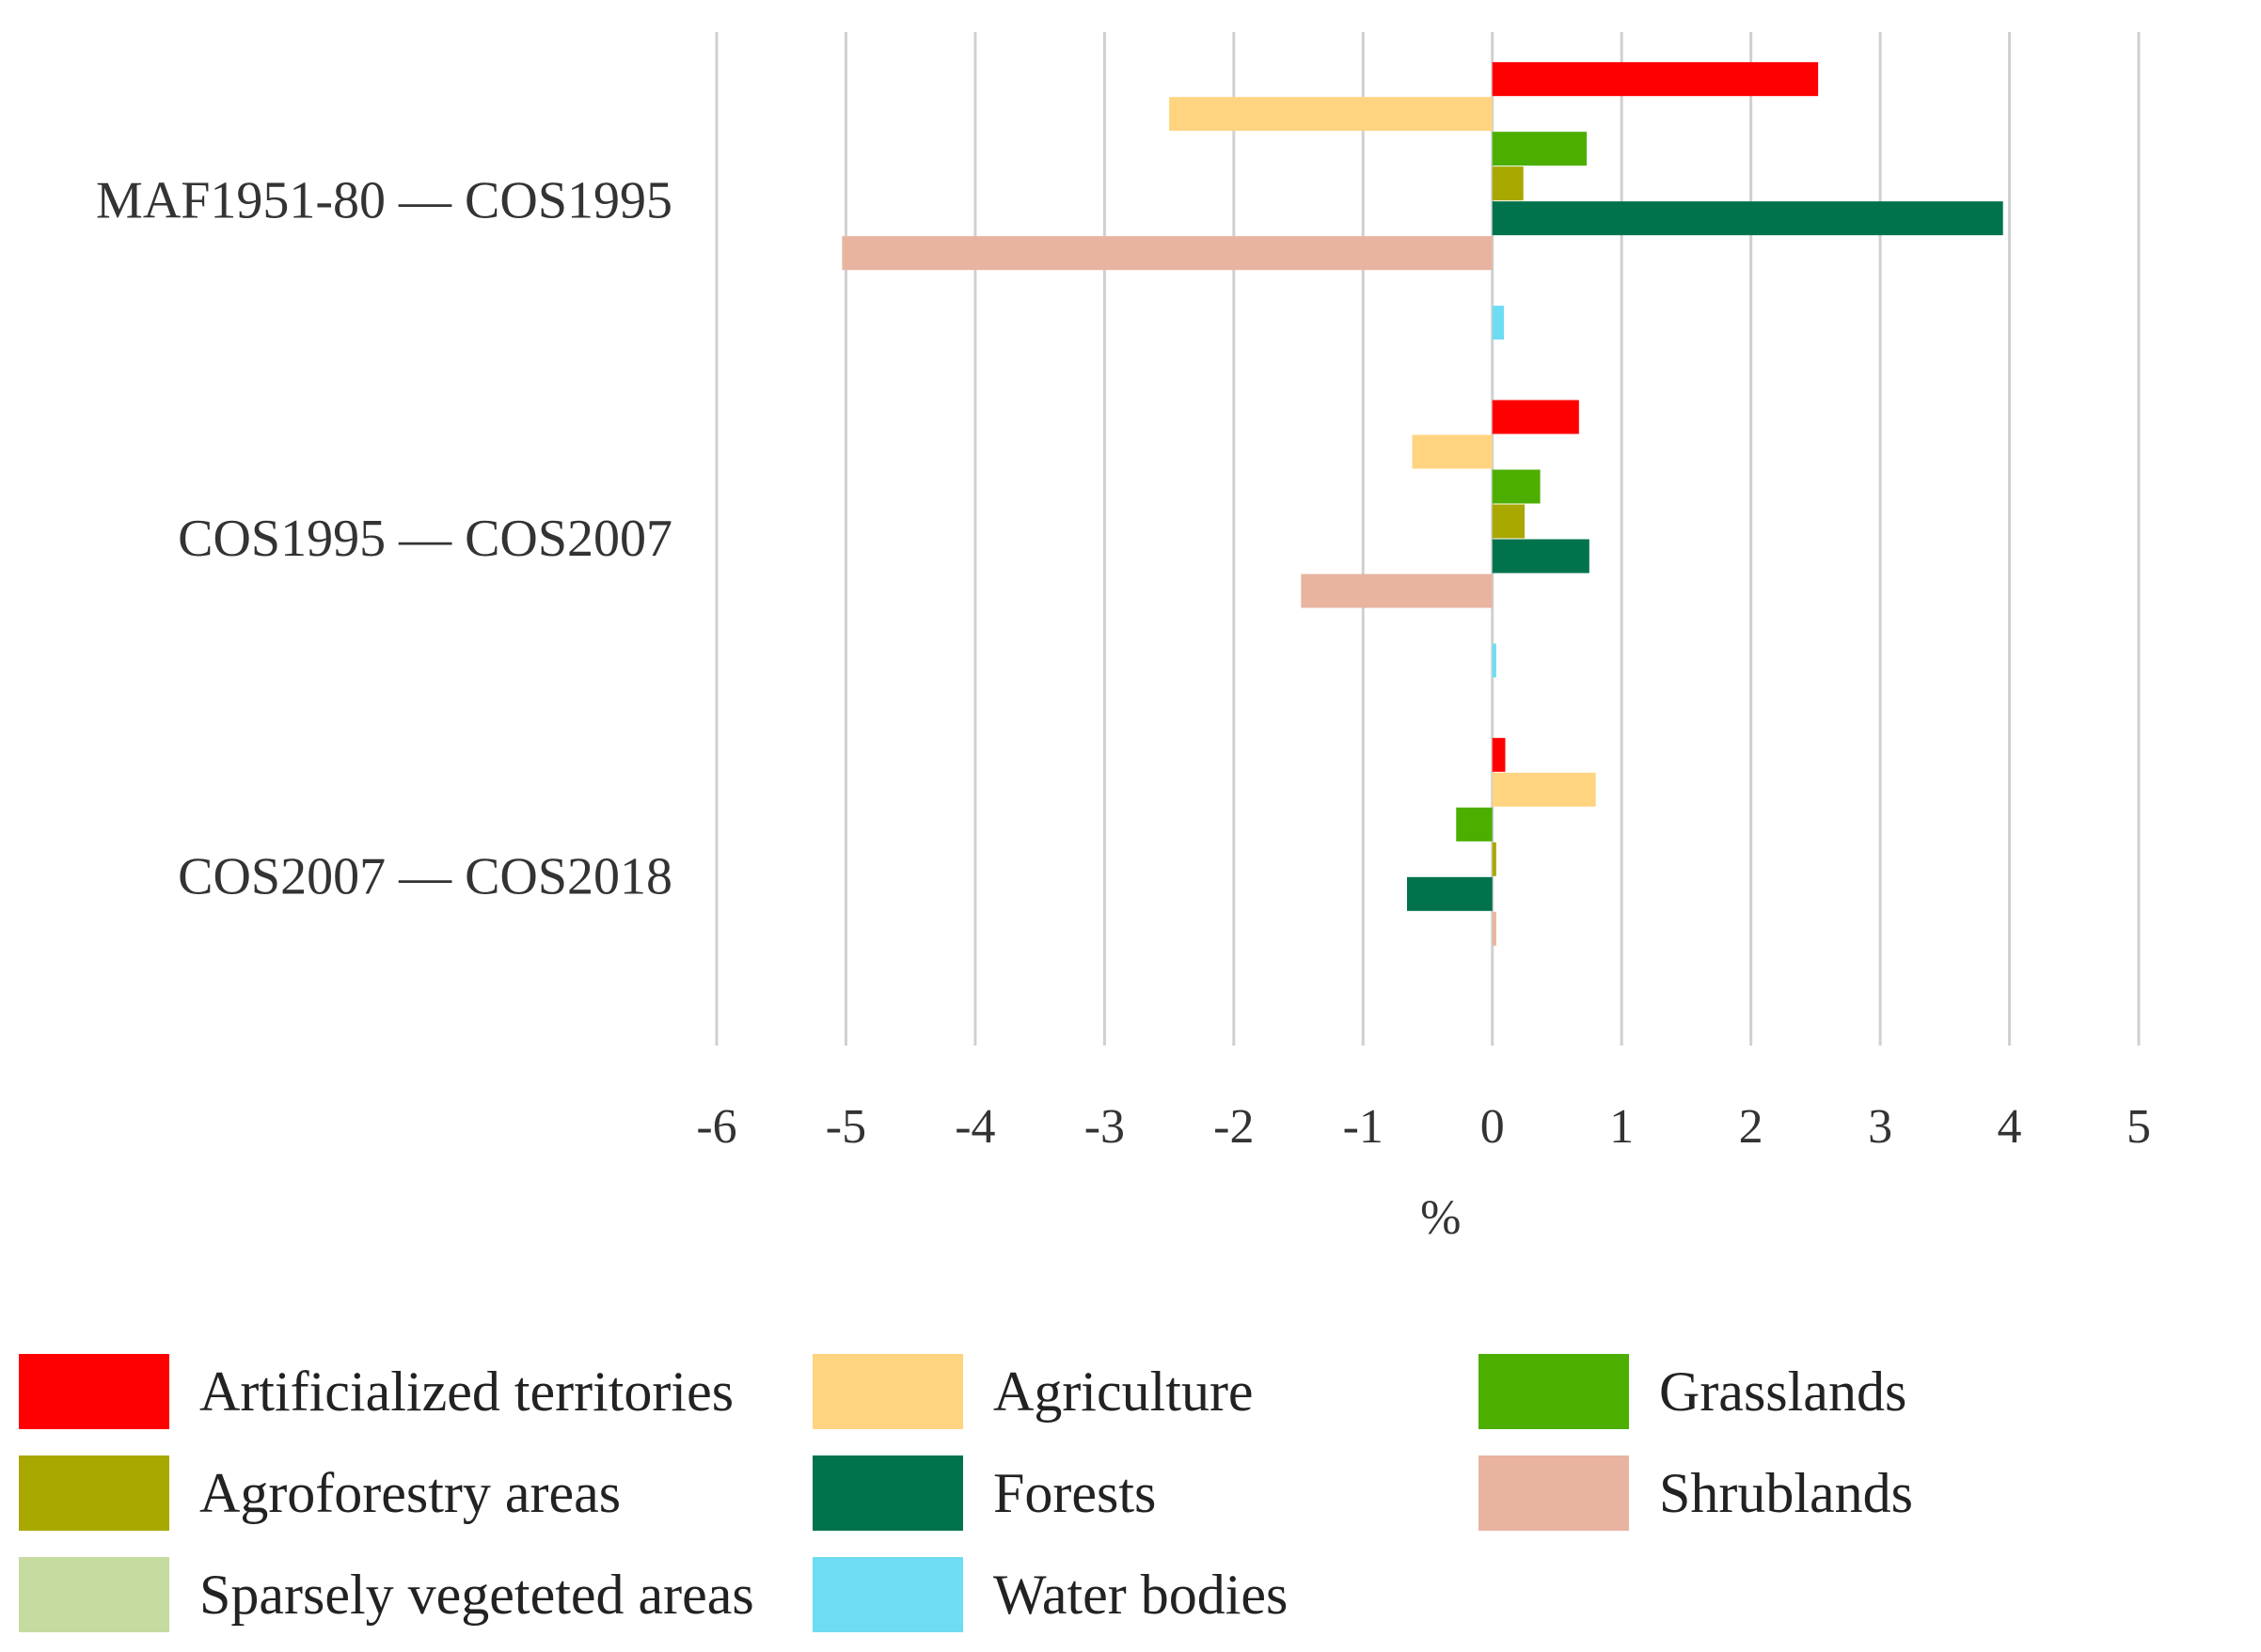 This screenshot has width=2261, height=1652. Describe the element at coordinates (1783, 1392) in the screenshot. I see `legend-label: Grasslands` at that location.